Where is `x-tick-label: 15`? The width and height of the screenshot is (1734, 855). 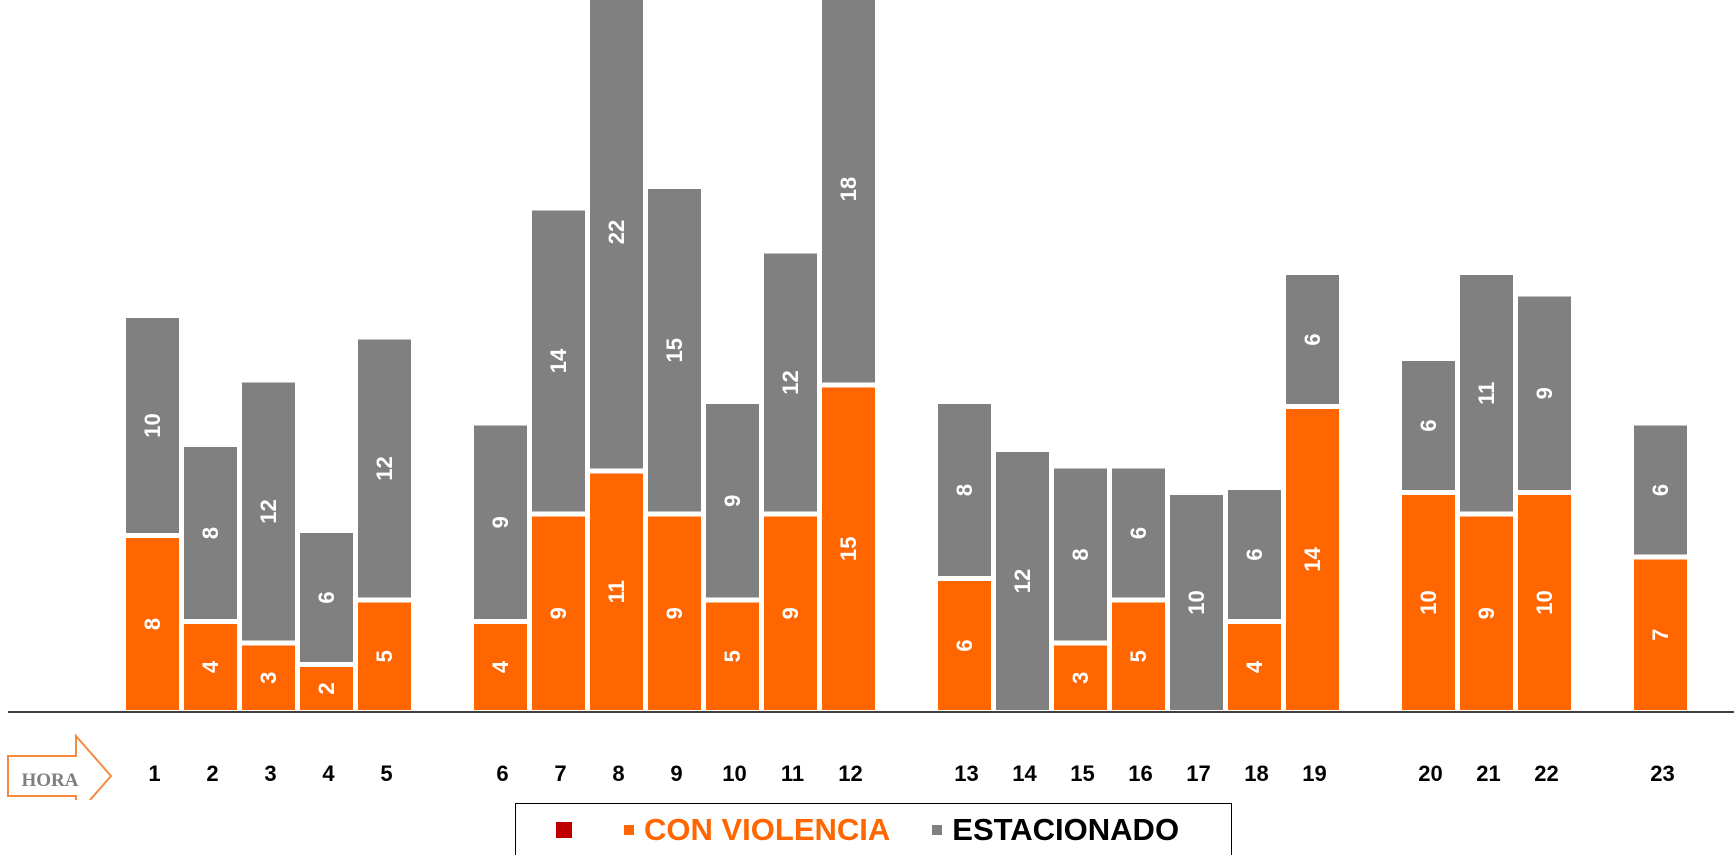
x-tick-label: 15 is located at coordinates (1082, 773).